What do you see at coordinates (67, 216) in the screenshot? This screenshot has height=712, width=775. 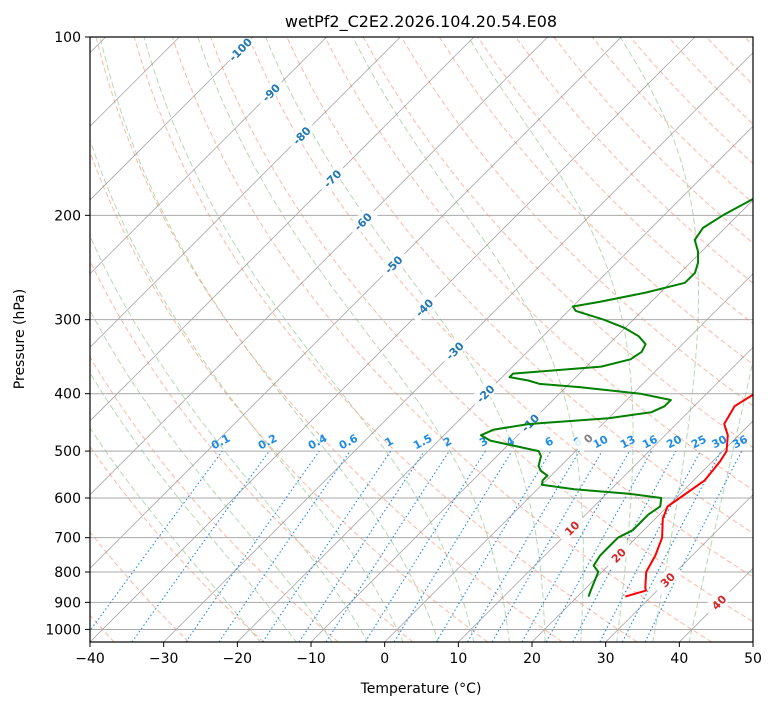 I see `y-tick-label: 200` at bounding box center [67, 216].